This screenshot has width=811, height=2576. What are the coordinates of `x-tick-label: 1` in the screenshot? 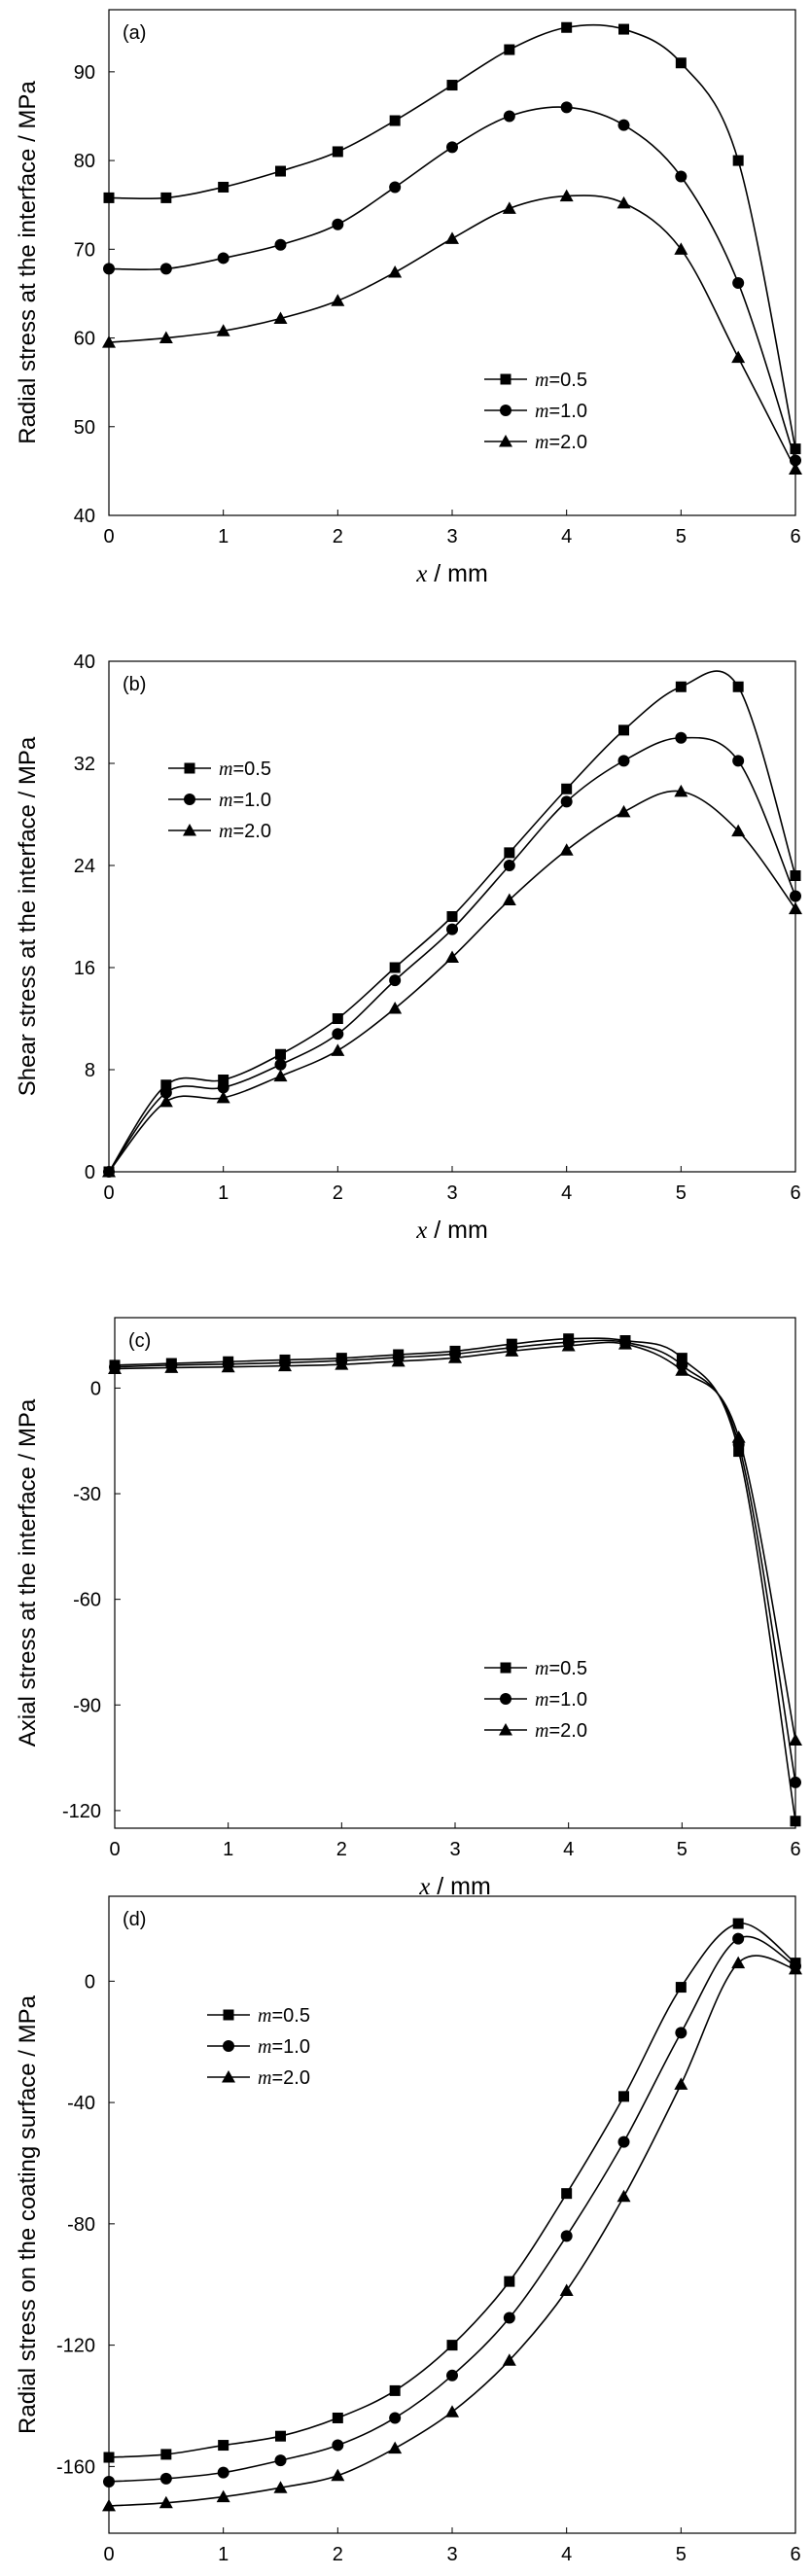 It's located at (224, 536).